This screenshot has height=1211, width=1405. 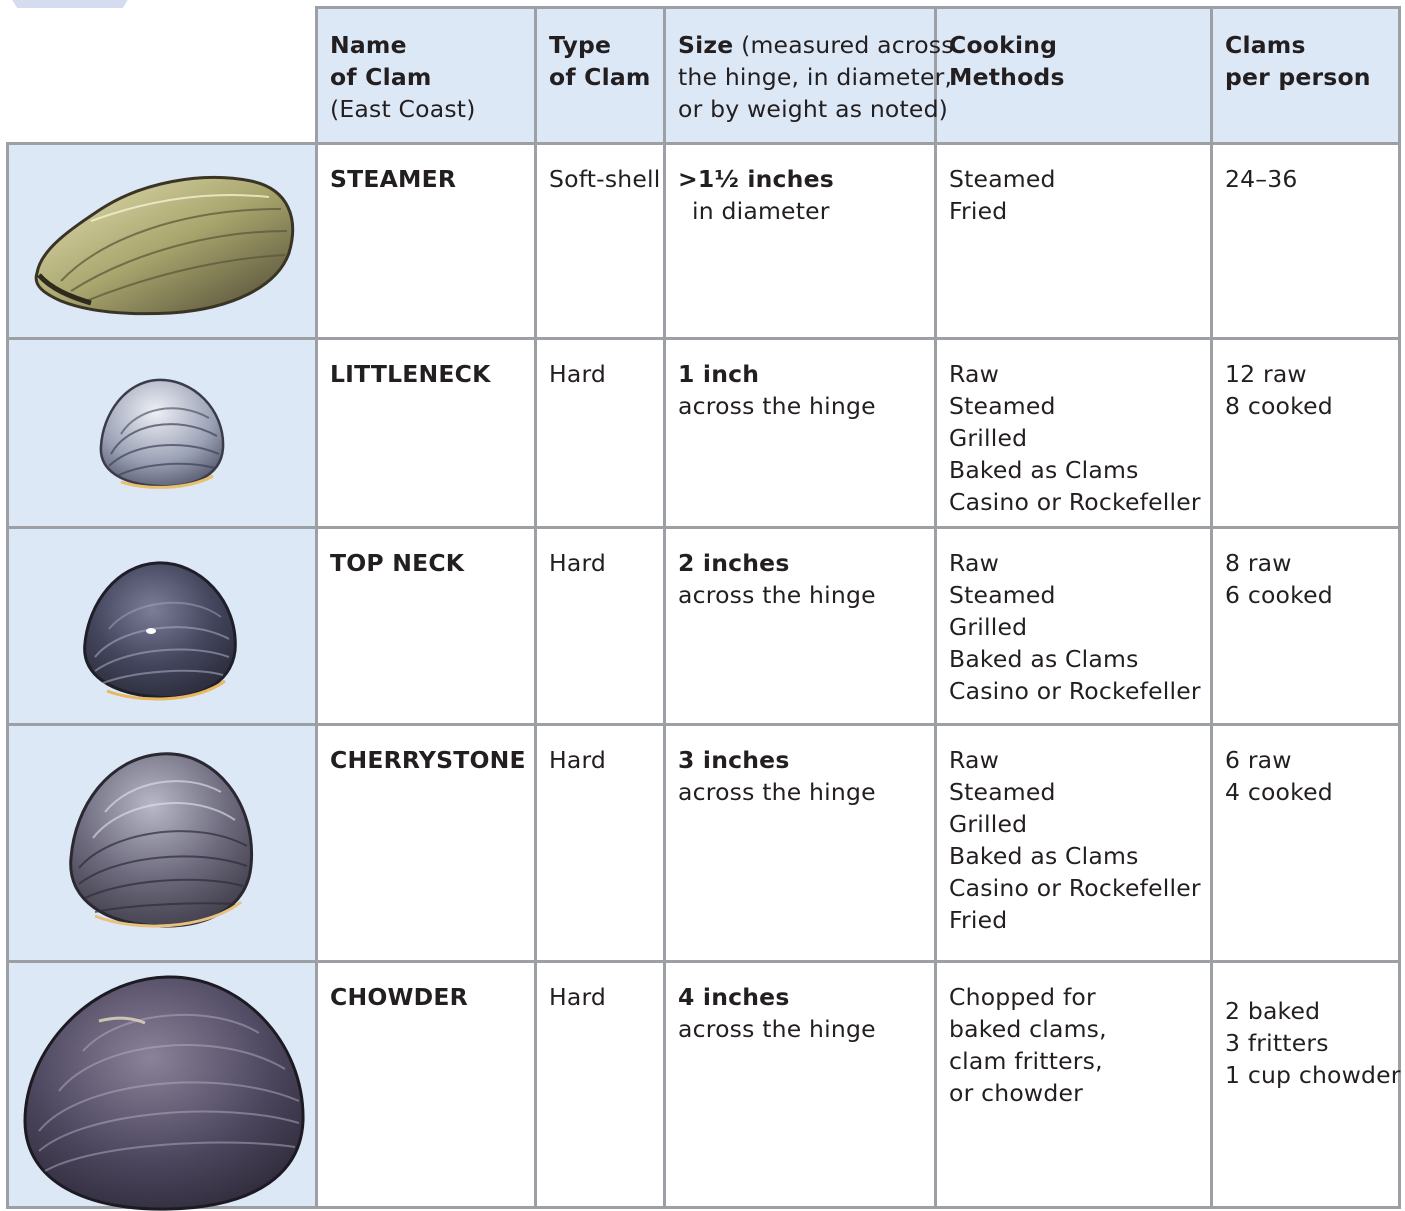 I want to click on cooking-method: baked clams,, so click(x=1028, y=1029).